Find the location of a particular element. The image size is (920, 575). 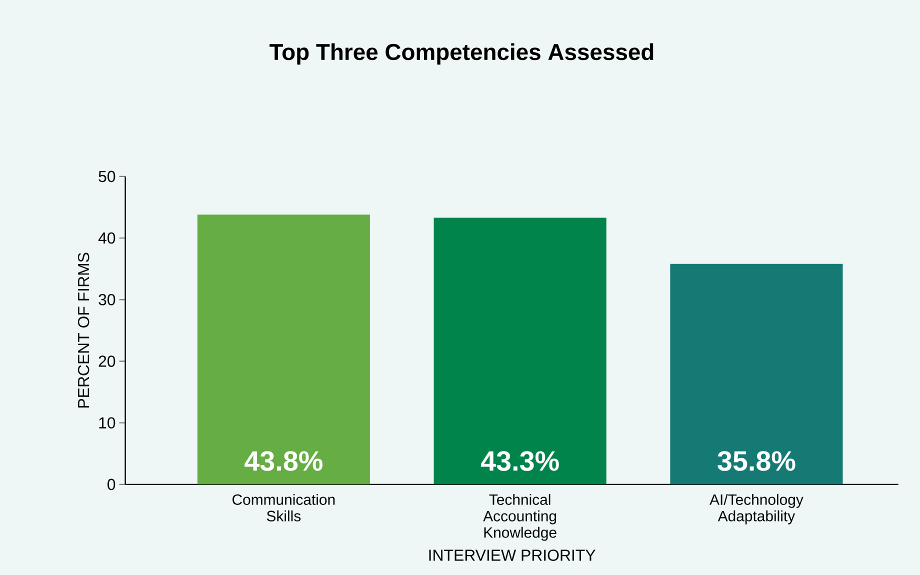

x-tick-label: AI/Technology Adaptability is located at coordinates (757, 509).